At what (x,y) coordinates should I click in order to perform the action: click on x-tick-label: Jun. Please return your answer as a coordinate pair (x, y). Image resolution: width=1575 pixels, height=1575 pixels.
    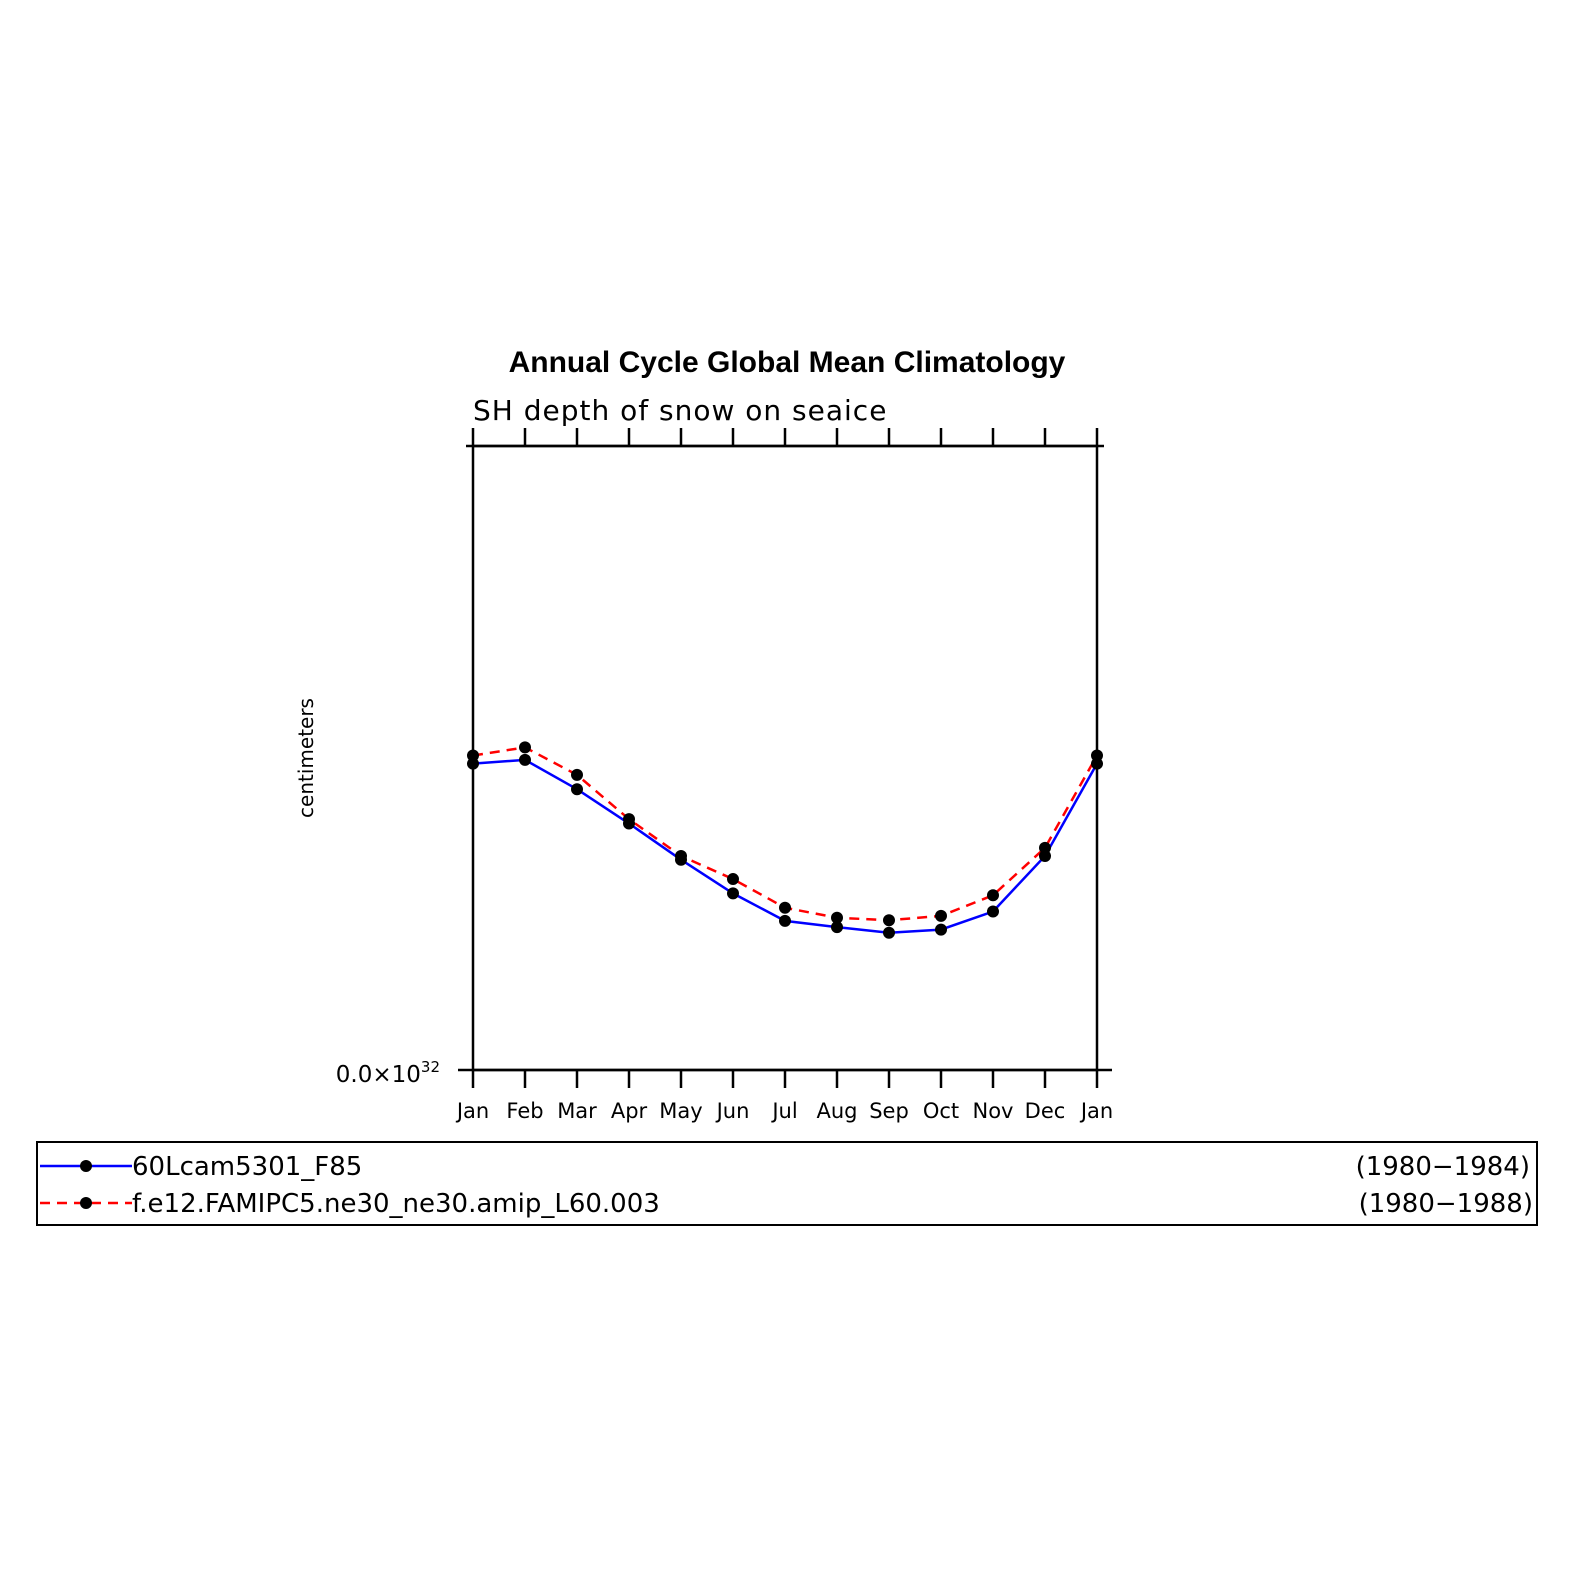
    Looking at the image, I should click on (732, 1111).